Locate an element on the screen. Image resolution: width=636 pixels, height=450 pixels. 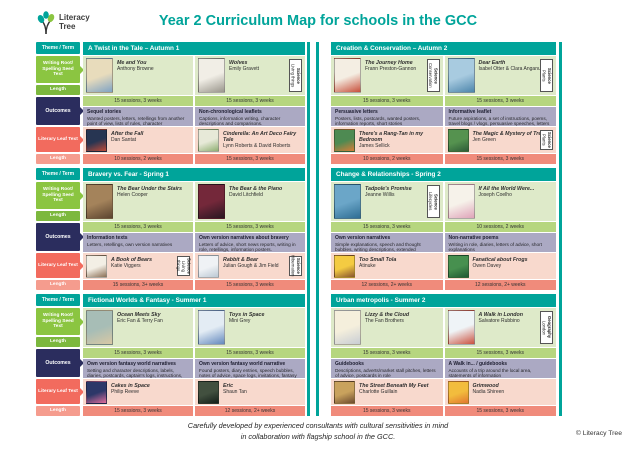
book-title: Fanatical about Frogs is located at coordinates (500, 260).